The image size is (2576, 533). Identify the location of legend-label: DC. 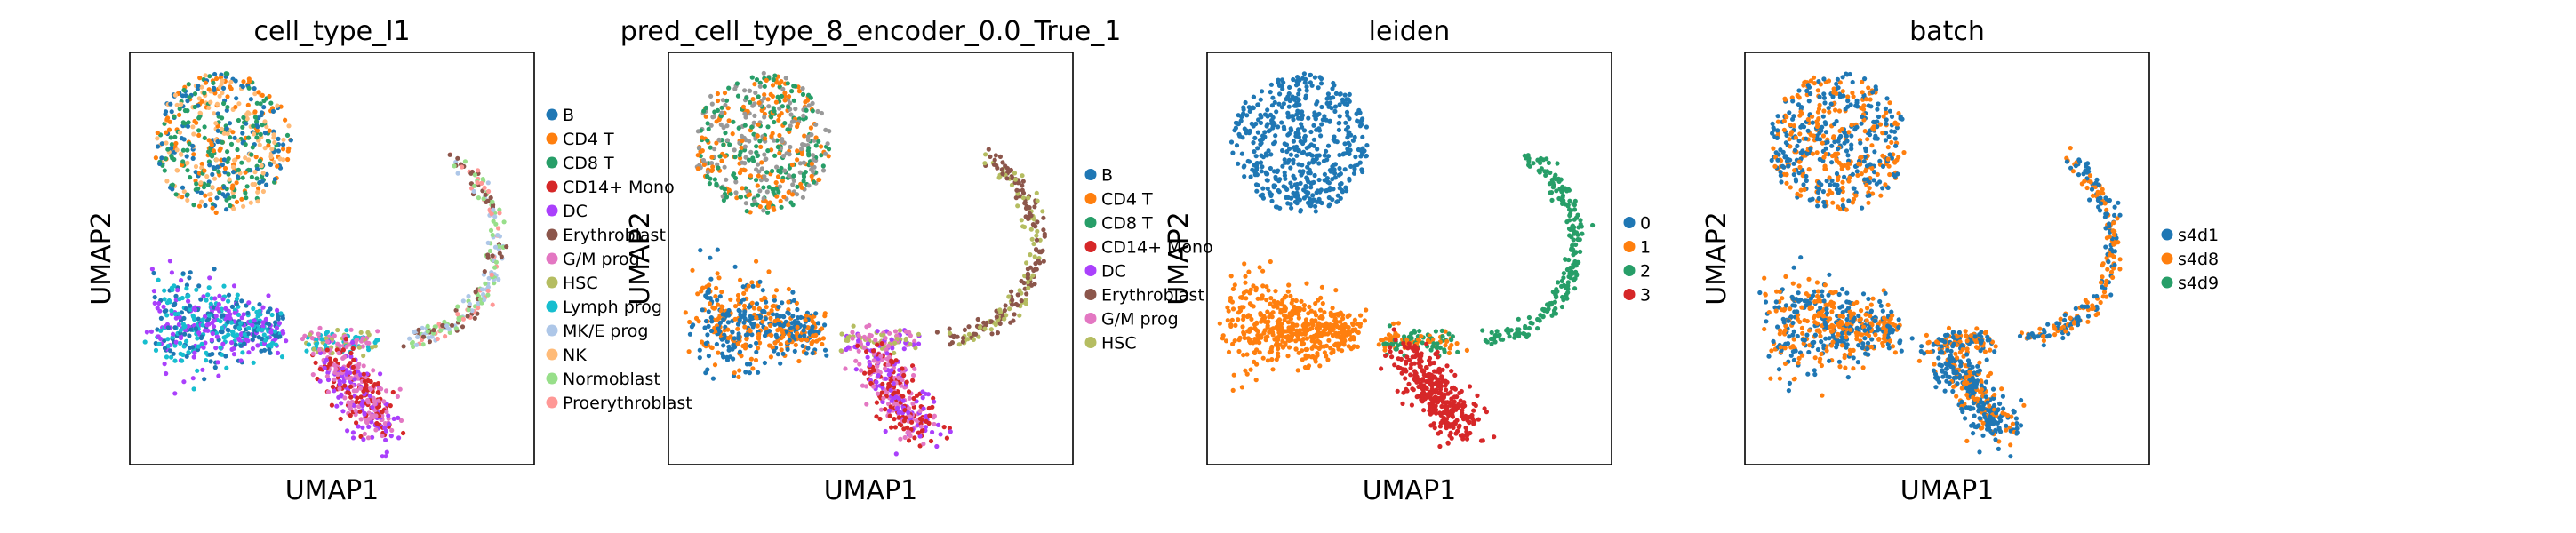
(1113, 272).